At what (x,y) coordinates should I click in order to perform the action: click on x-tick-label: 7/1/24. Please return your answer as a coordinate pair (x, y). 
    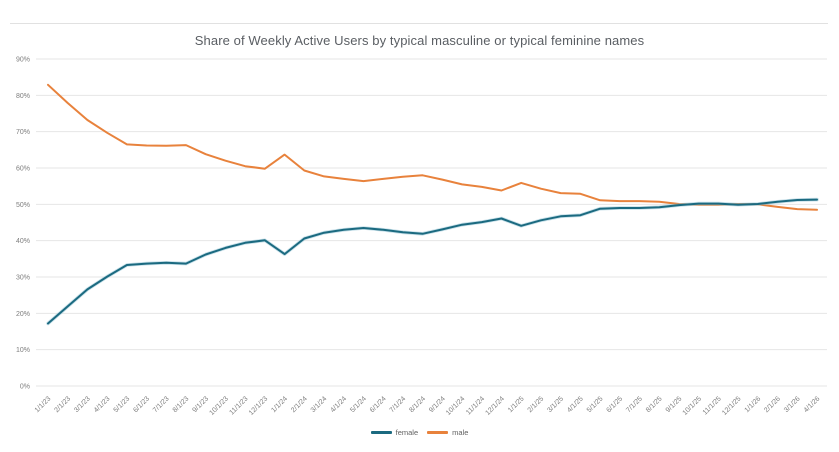
    Looking at the image, I should click on (398, 404).